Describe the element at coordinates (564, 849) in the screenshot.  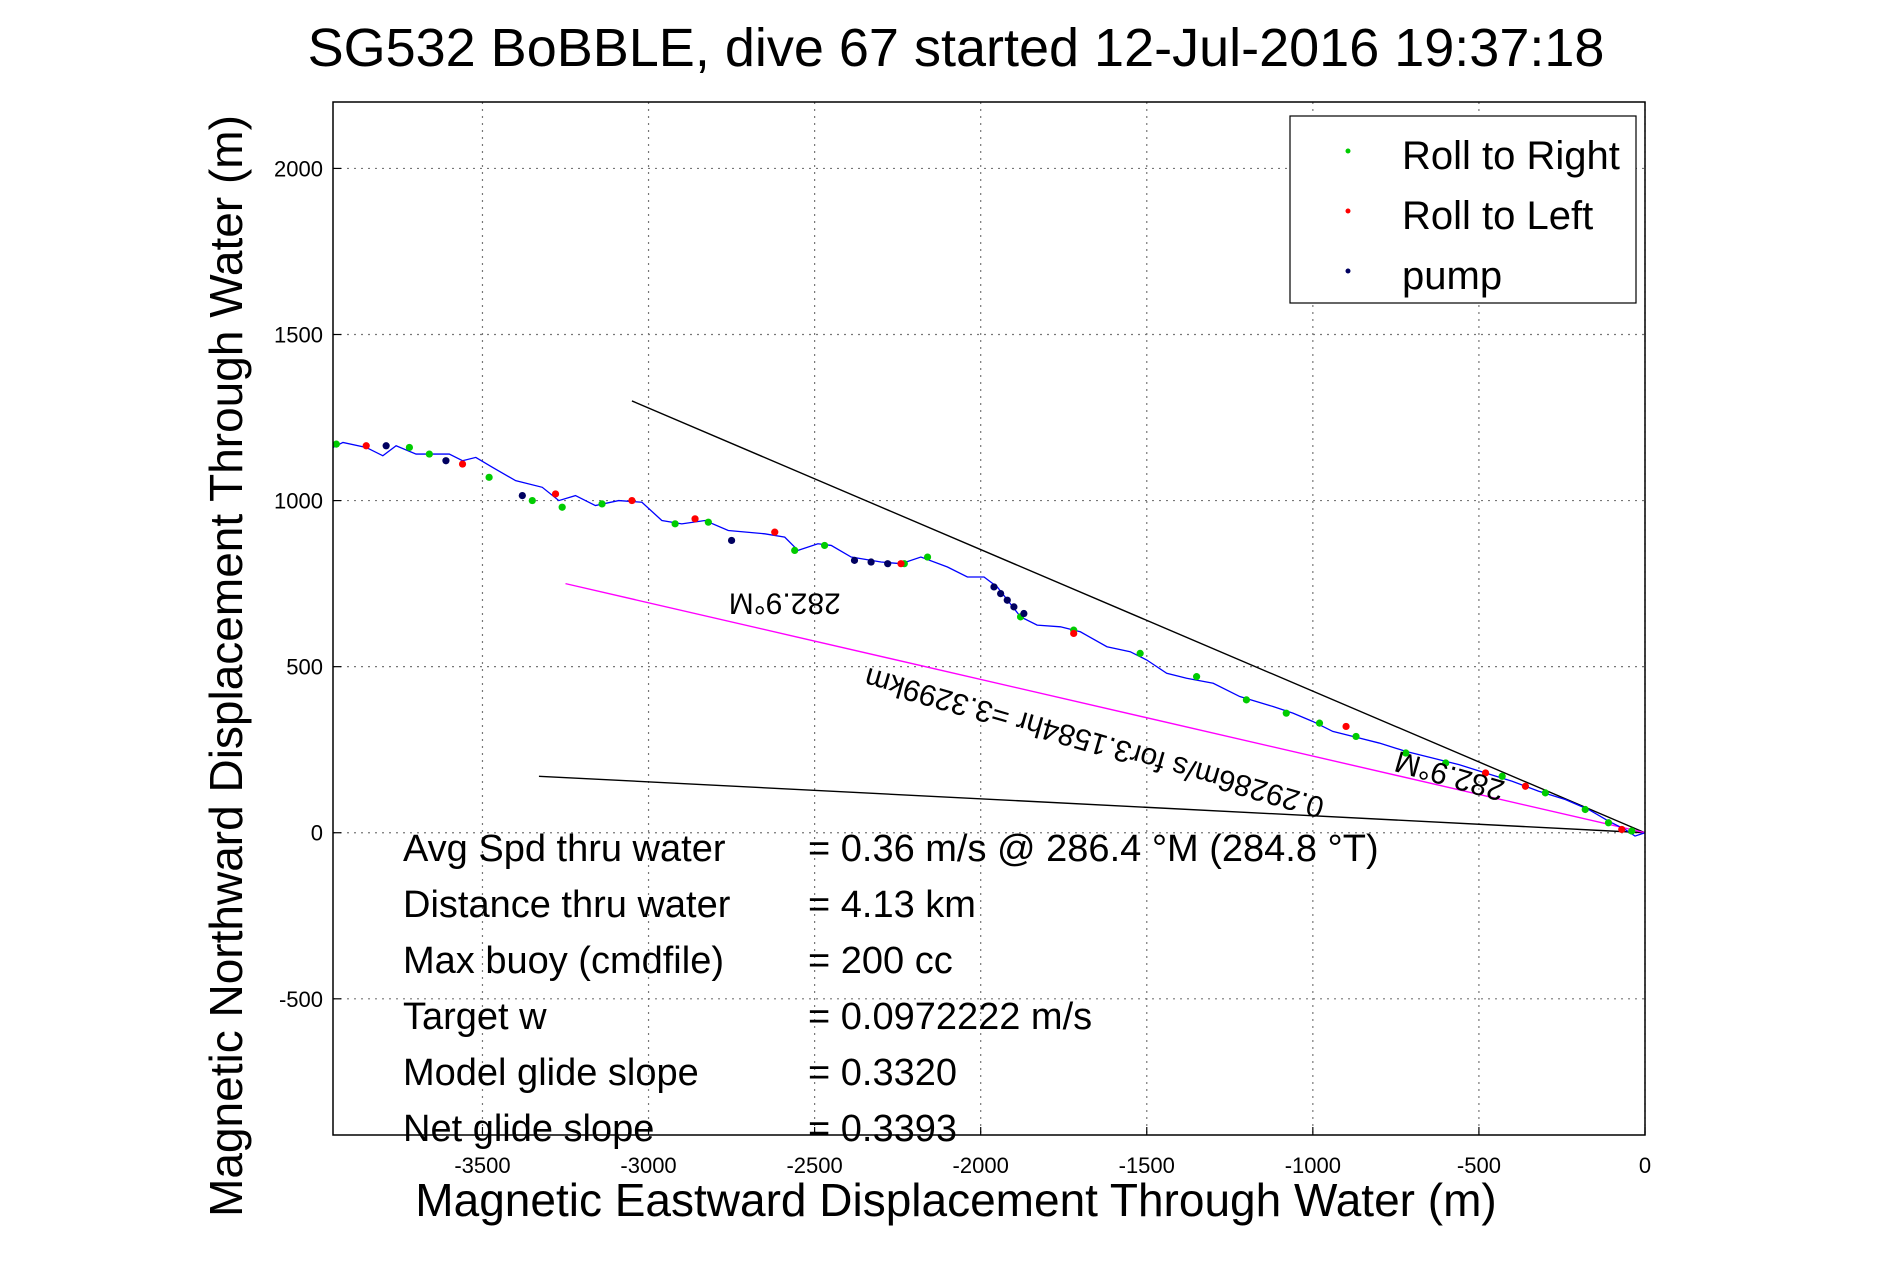
I see `stat-label: Avg Spd thru water` at that location.